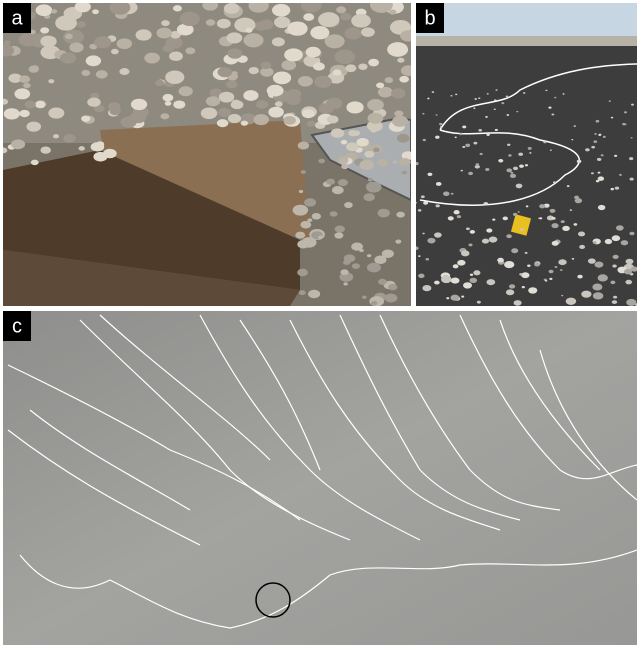 This screenshot has width=640, height=648. Describe the element at coordinates (151, 278) in the screenshot. I see `pit-floor` at that location.